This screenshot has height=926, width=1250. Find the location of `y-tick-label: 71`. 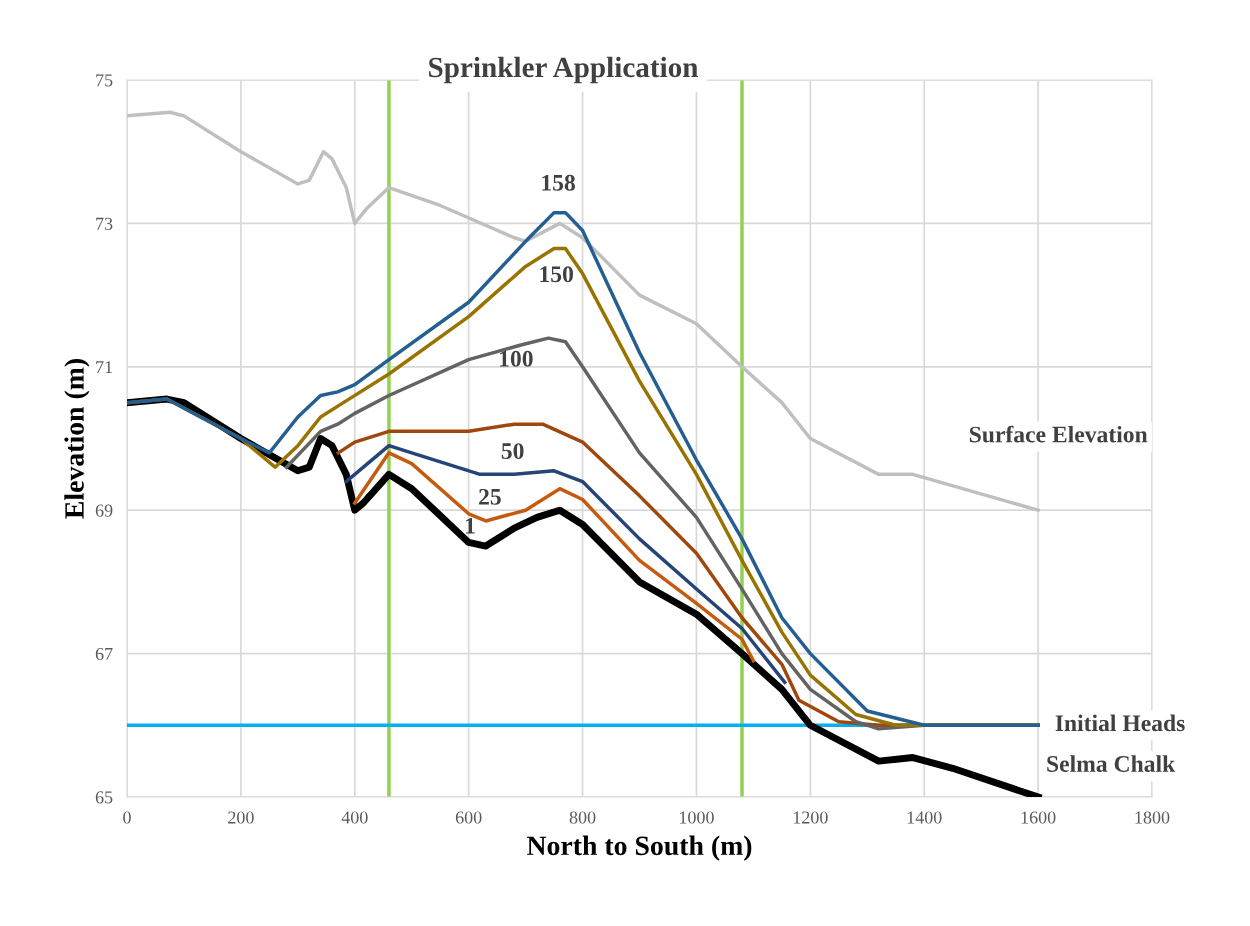

y-tick-label: 71 is located at coordinates (104, 367).